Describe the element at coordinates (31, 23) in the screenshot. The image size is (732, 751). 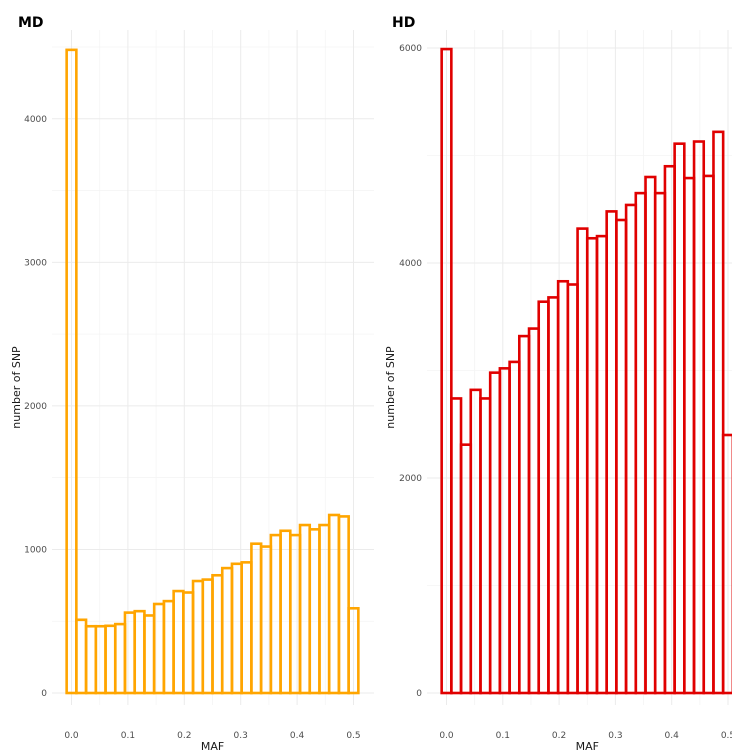
I see `panel-title: MD` at that location.